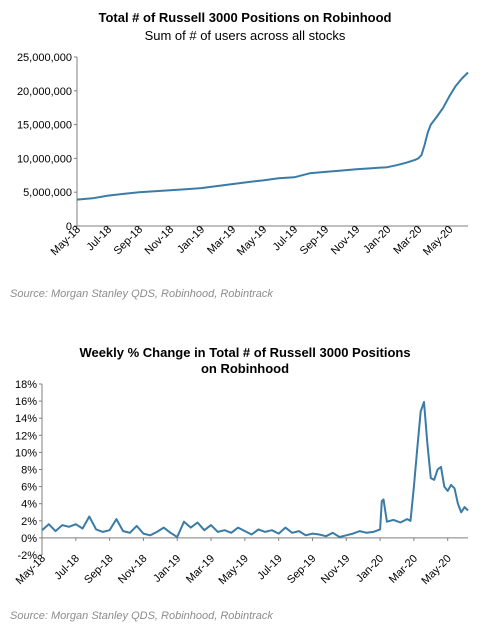  I want to click on chart2-title-line2: on Robinhood, so click(245, 368).